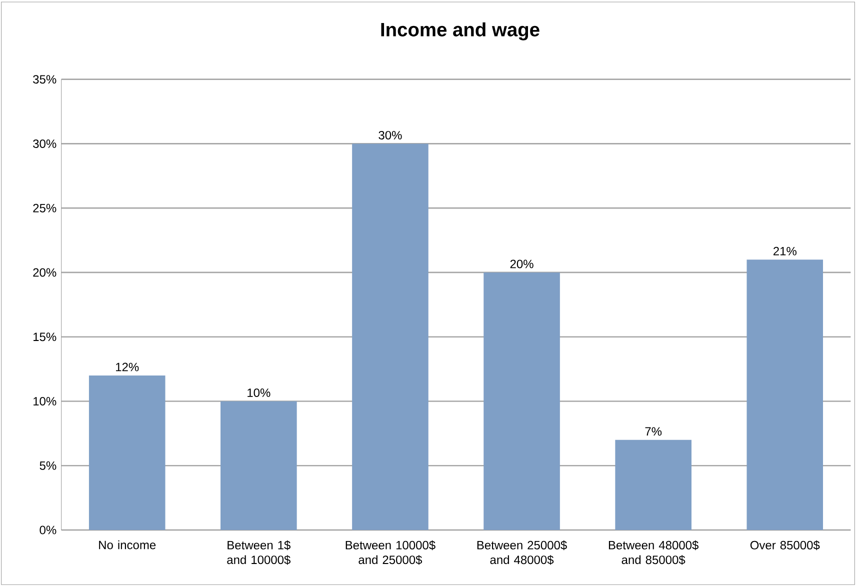  What do you see at coordinates (127, 367) in the screenshot?
I see `data-label: 12%` at bounding box center [127, 367].